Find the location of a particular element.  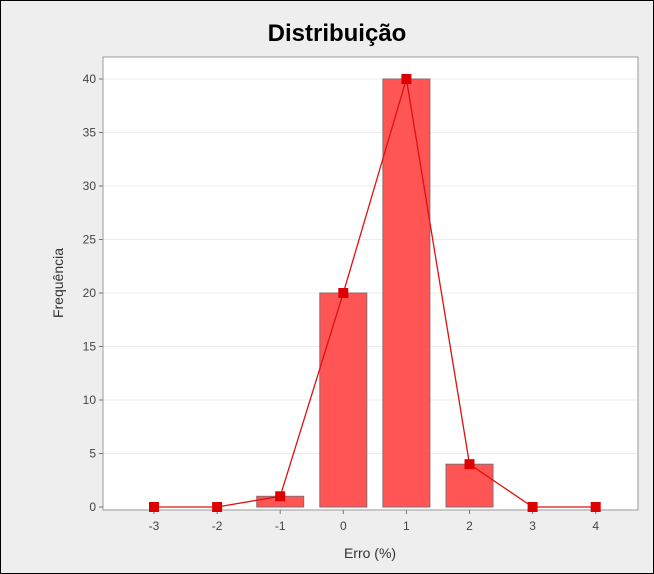

chart-title: Distribuição is located at coordinates (337, 33).